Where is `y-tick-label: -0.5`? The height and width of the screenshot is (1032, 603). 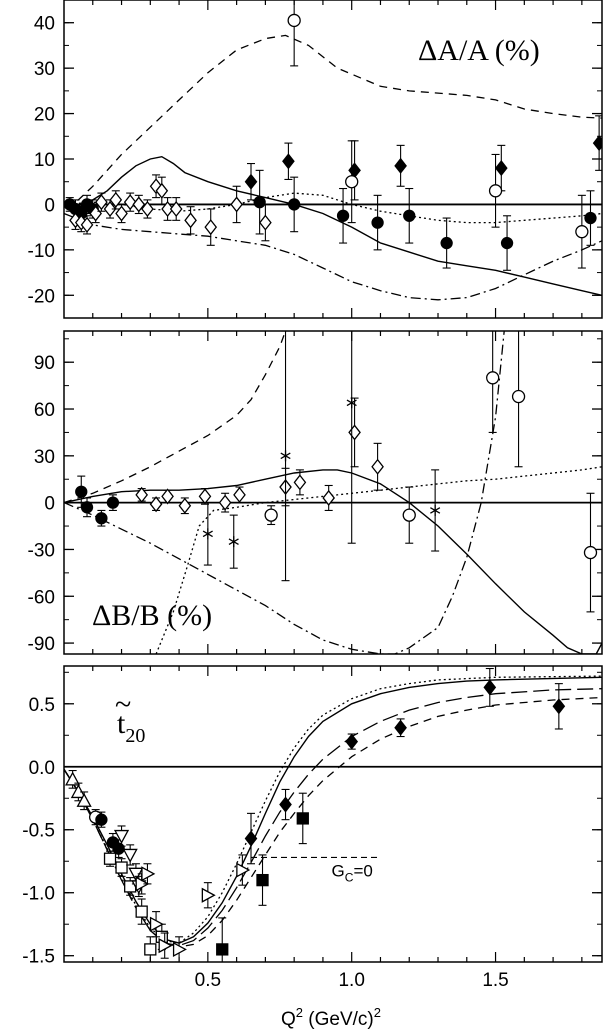
y-tick-label: -0.5 is located at coordinates (38, 831).